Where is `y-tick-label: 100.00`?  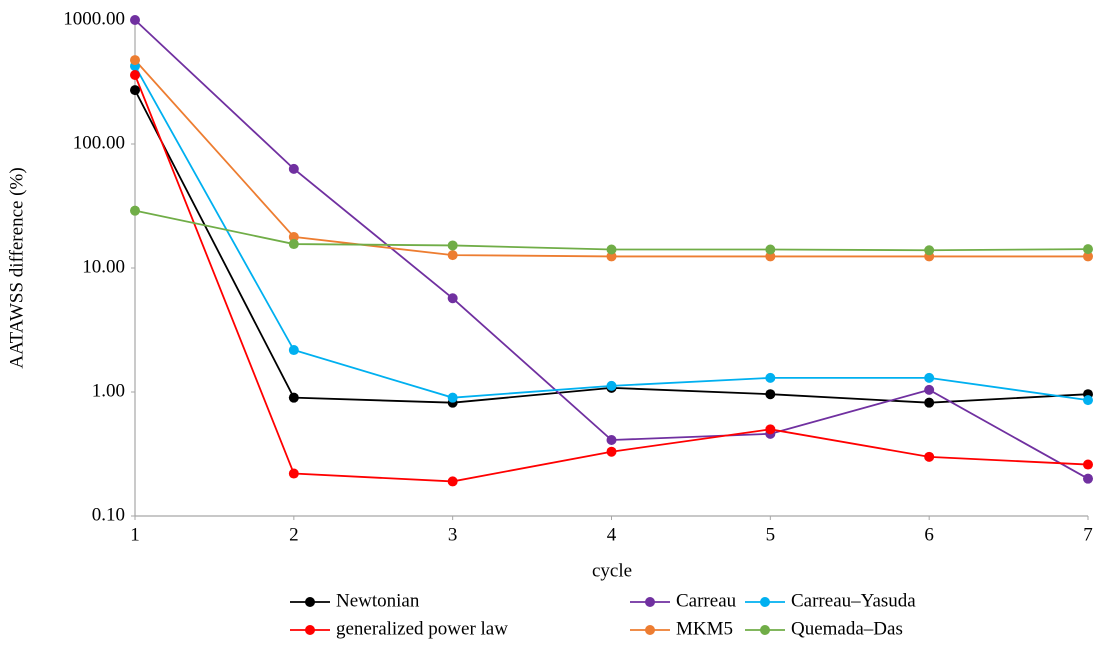 y-tick-label: 100.00 is located at coordinates (99, 142).